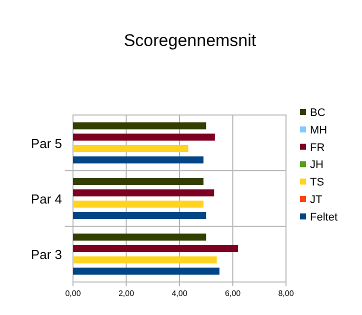  What do you see at coordinates (233, 293) in the screenshot?
I see `x-tick-label: 6,00` at bounding box center [233, 293].